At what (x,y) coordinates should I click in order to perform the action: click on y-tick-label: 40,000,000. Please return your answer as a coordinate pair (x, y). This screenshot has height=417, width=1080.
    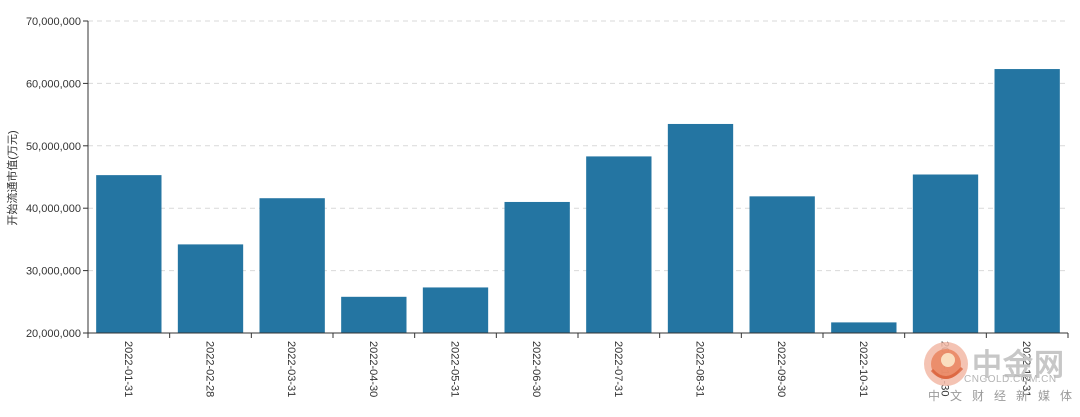
    Looking at the image, I should click on (53, 209).